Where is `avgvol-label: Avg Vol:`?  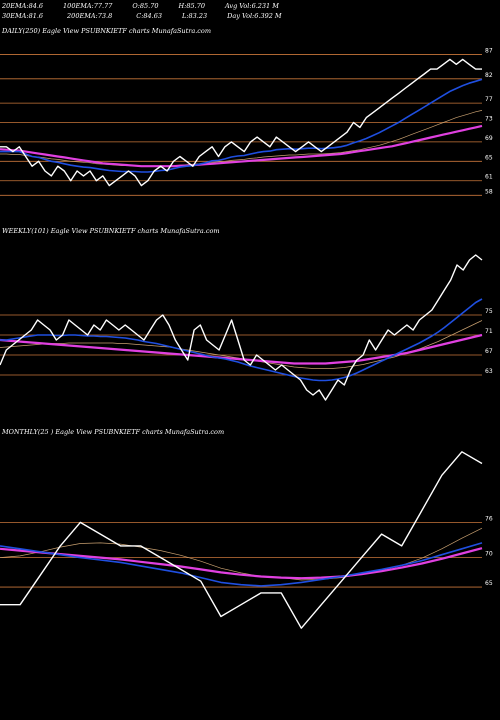
avgvol-label: Avg Vol: is located at coordinates (238, 6).